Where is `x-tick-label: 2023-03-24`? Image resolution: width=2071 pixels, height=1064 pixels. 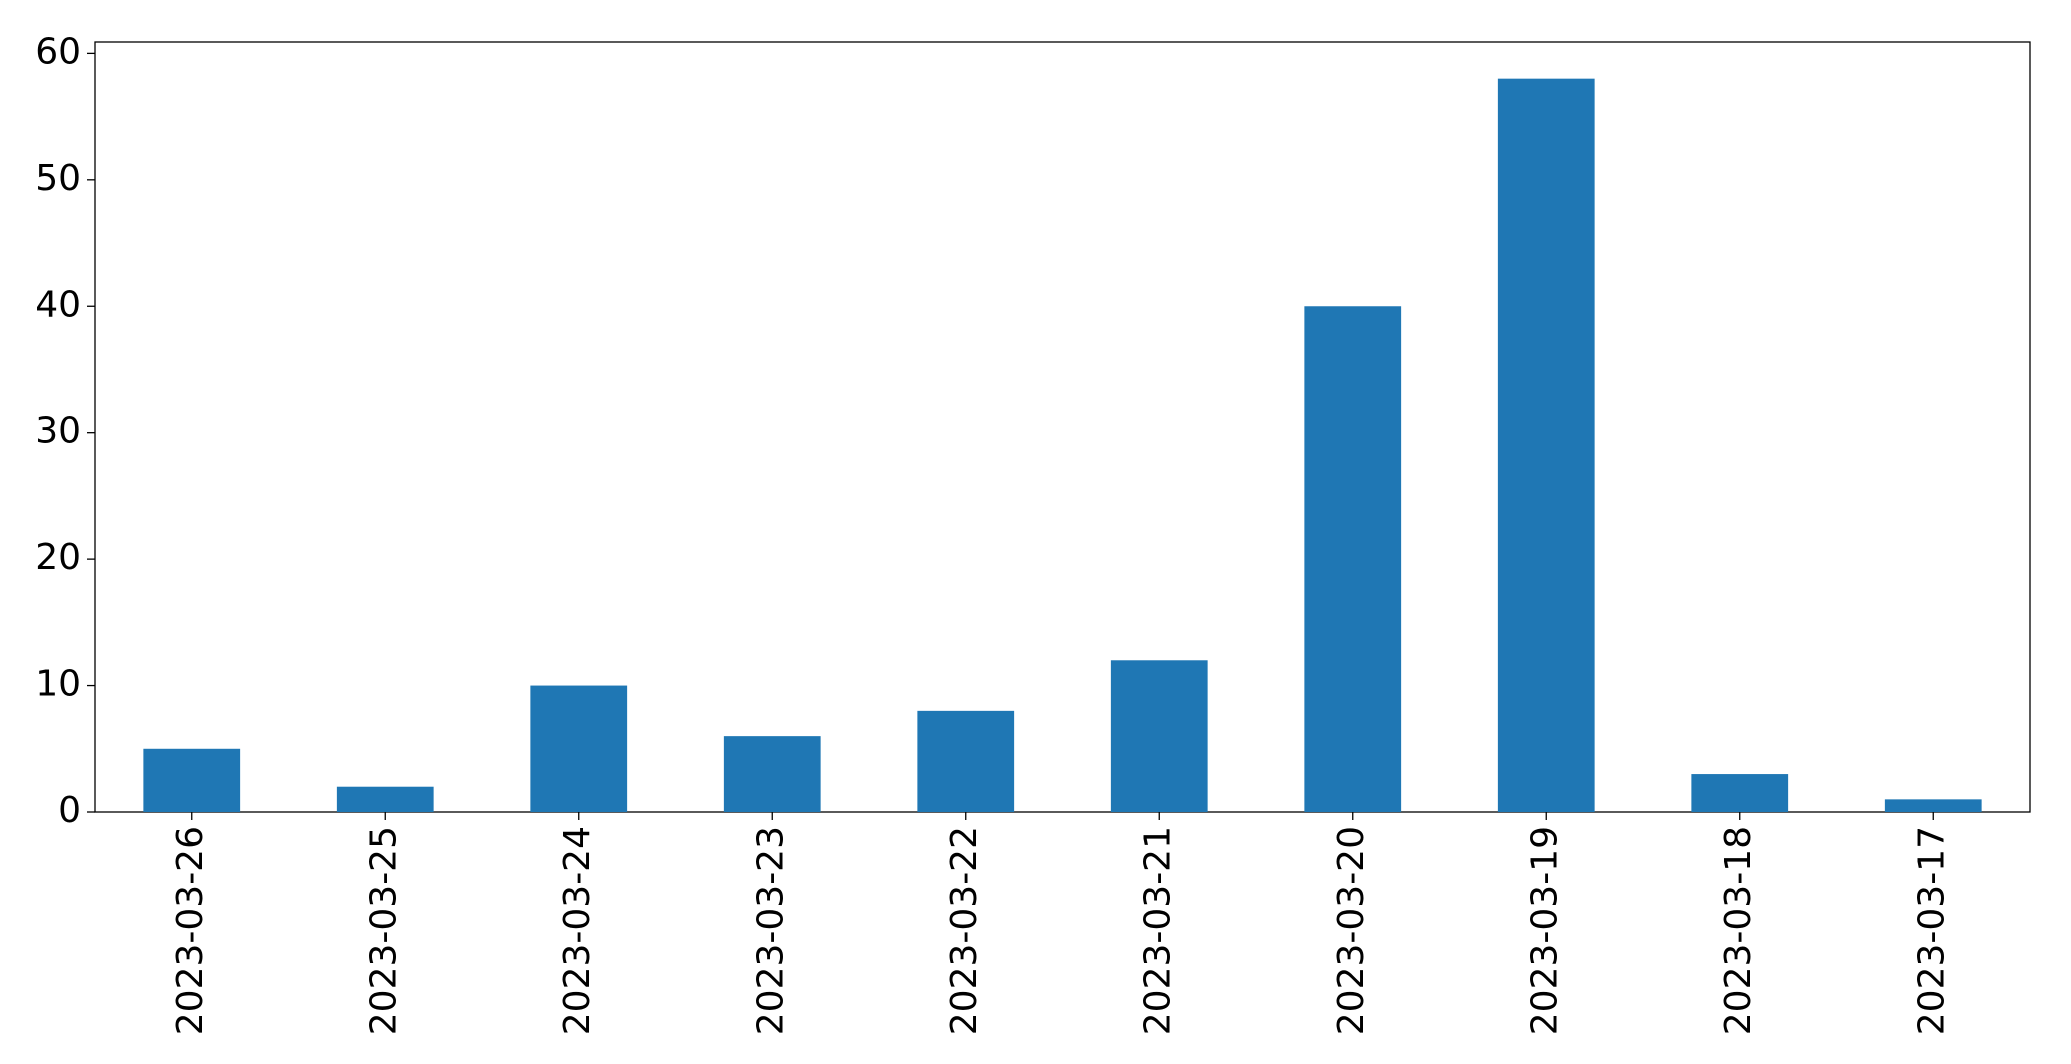
x-tick-label: 2023-03-24 is located at coordinates (577, 930).